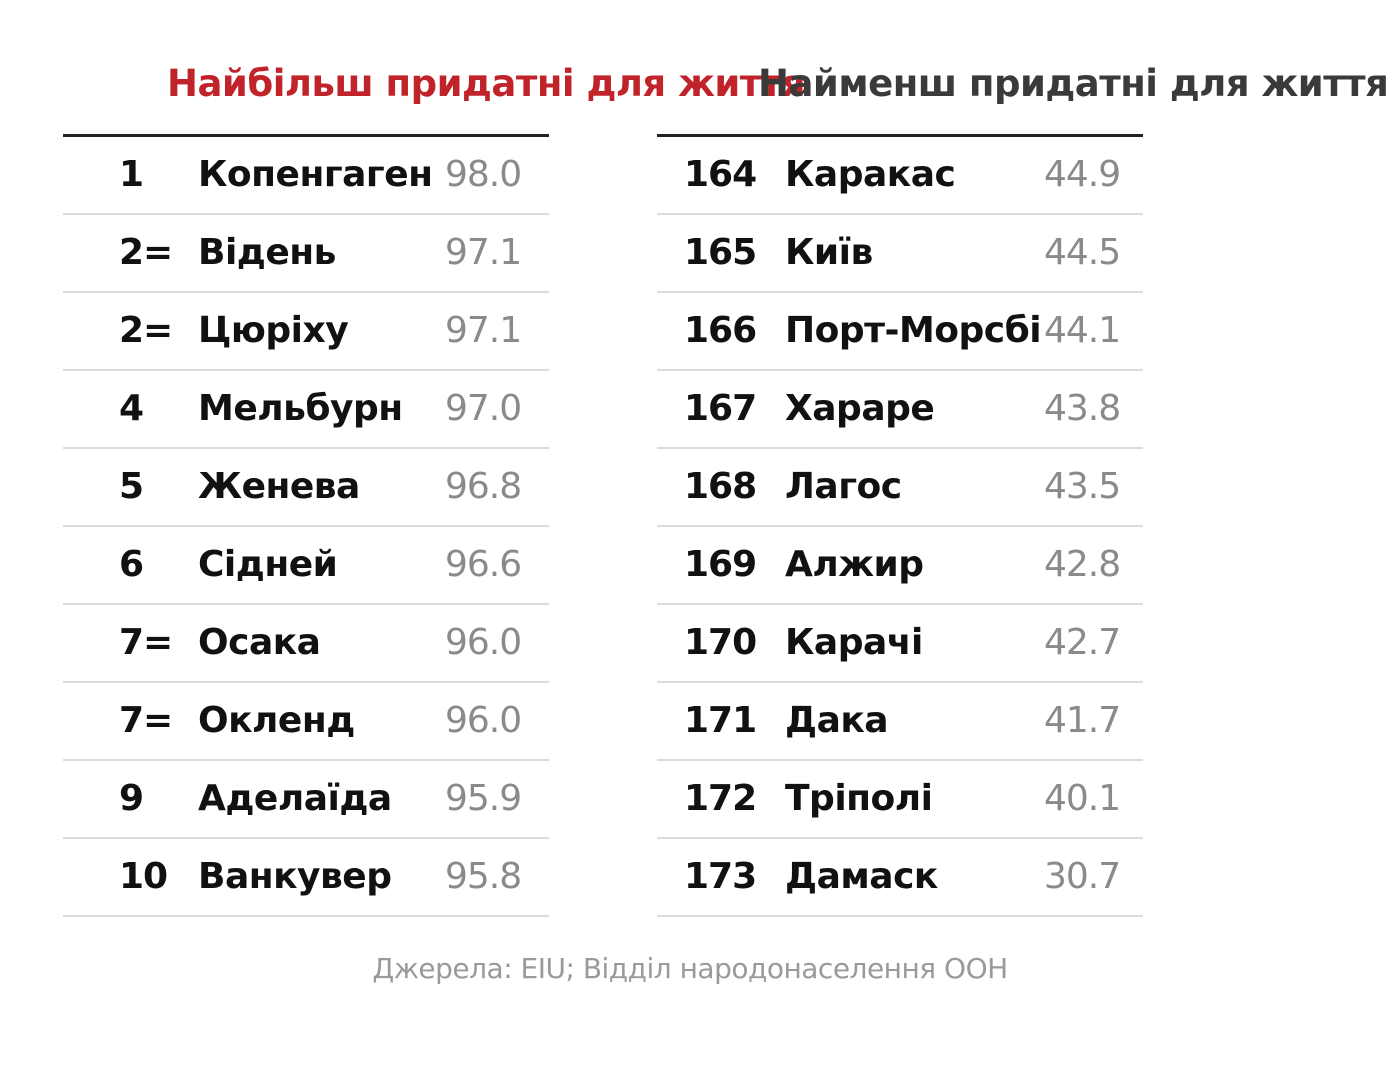 Image resolution: width=1400 pixels, height=1067 pixels. What do you see at coordinates (829, 252) in the screenshot?
I see `city-cell: Київ` at bounding box center [829, 252].